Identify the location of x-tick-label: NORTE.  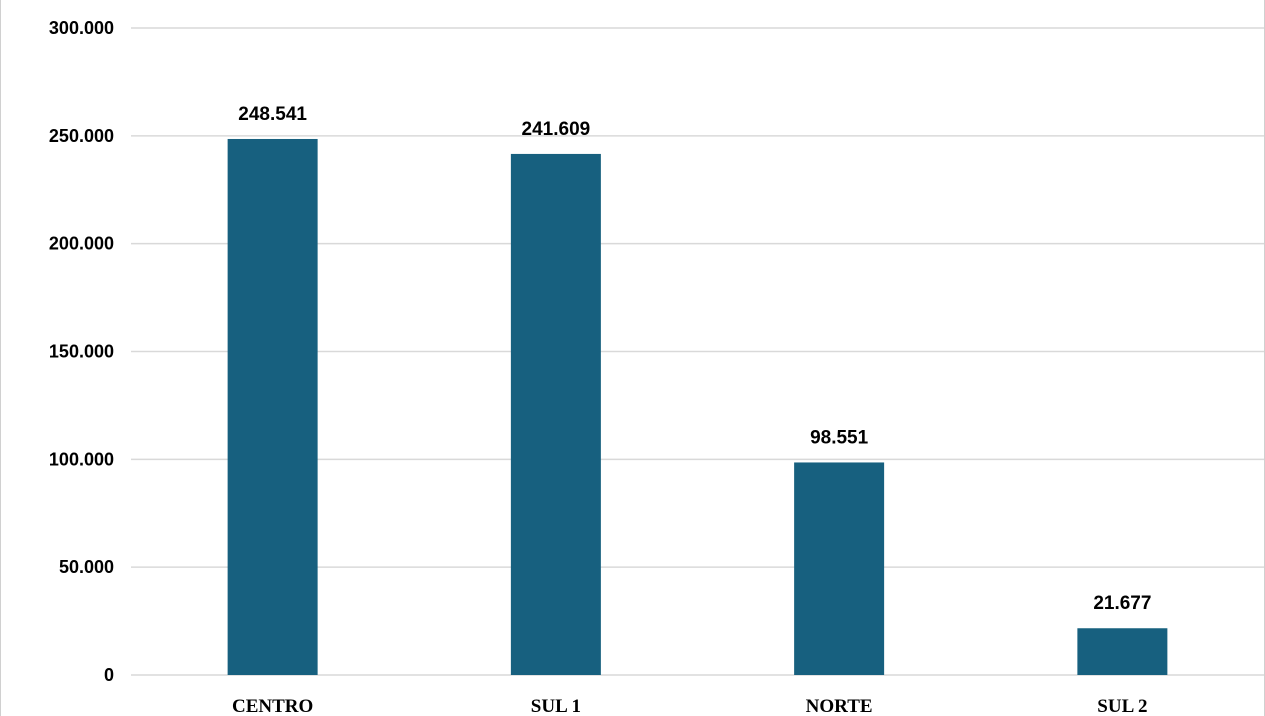
(839, 706).